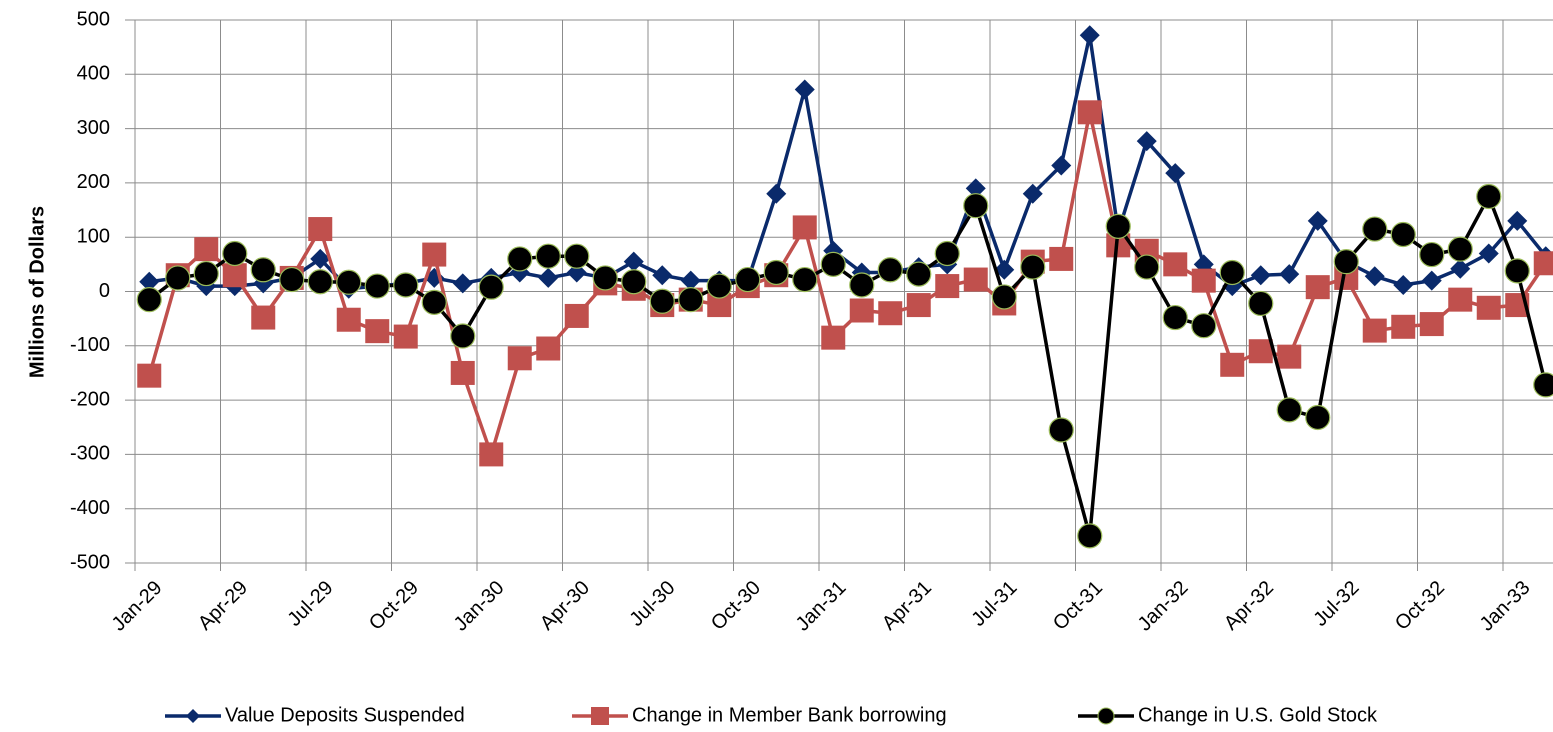  I want to click on x-tick-label: Jul-31, so click(994, 604).